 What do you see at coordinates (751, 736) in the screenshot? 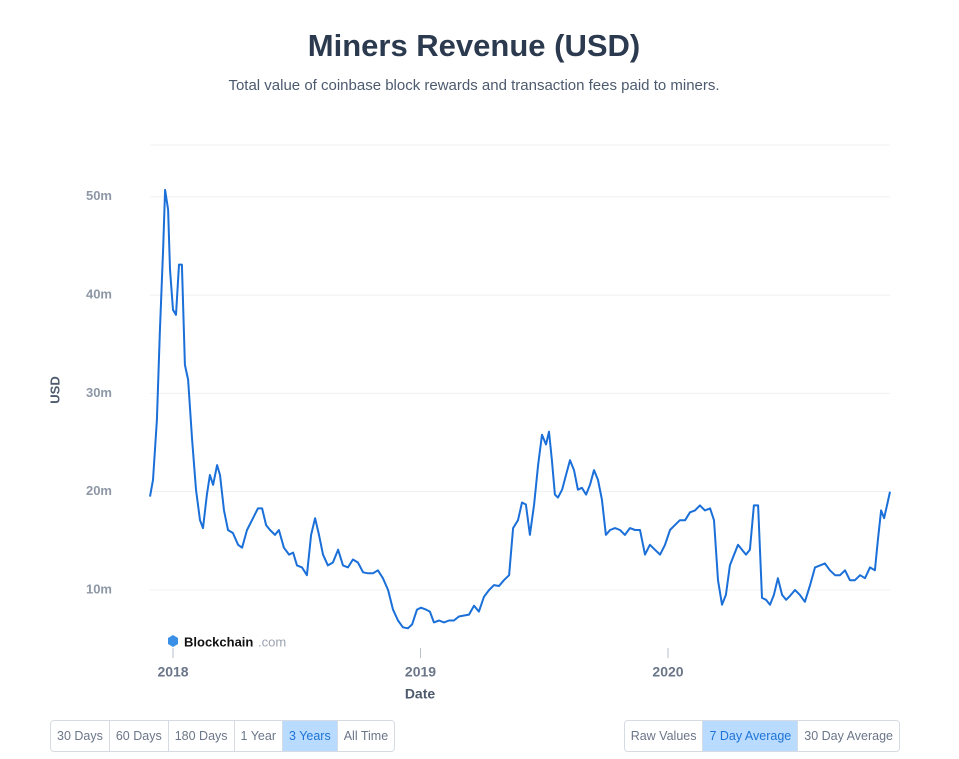
I see `option-button: 7 Day Average` at bounding box center [751, 736].